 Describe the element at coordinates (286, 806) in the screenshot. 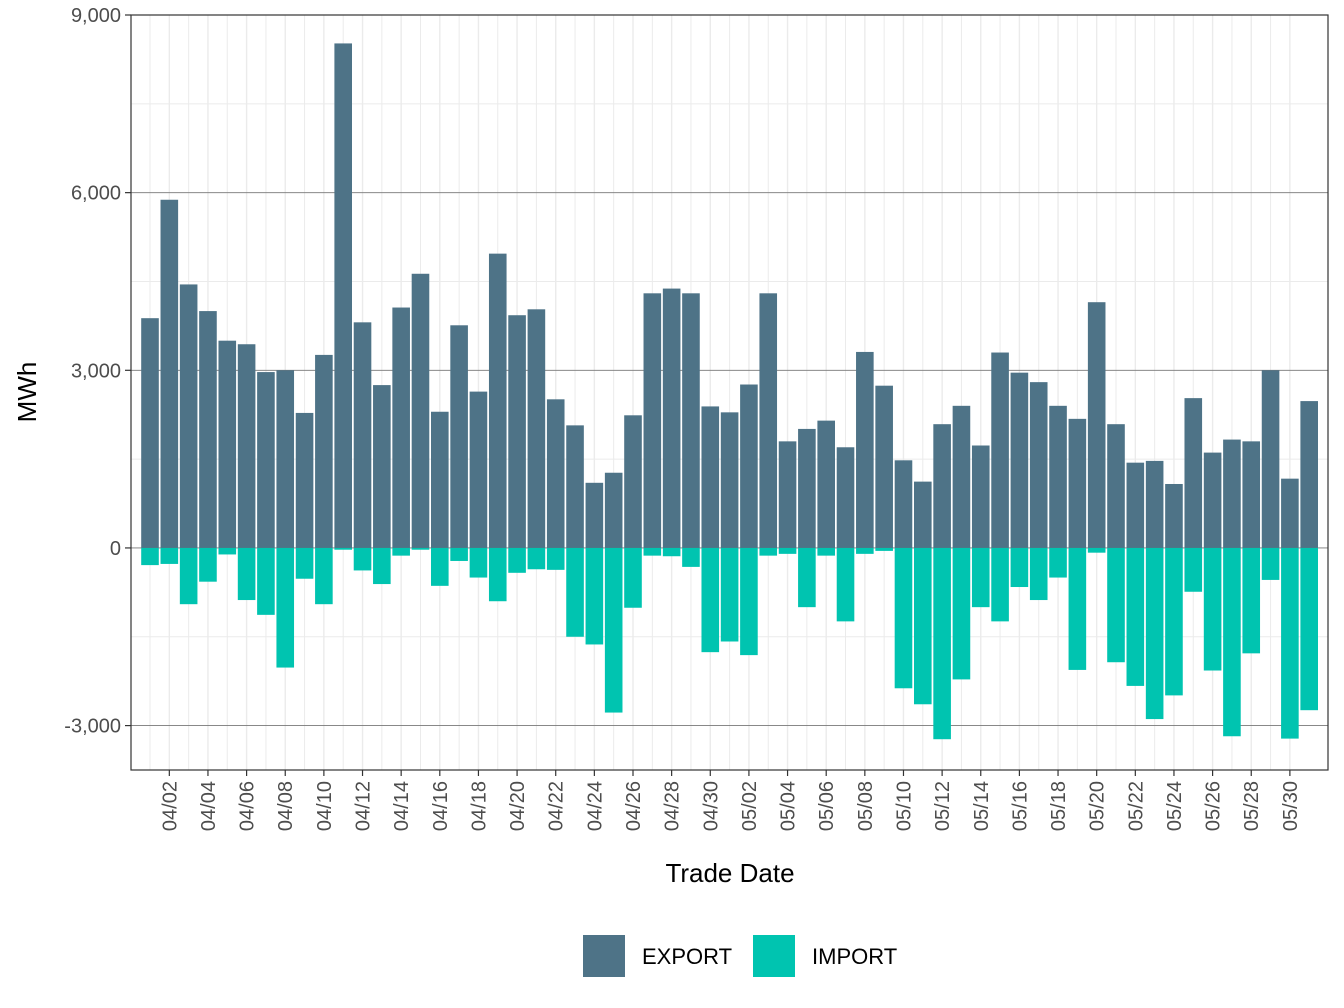

I see `x-tick-label: 04/08` at that location.